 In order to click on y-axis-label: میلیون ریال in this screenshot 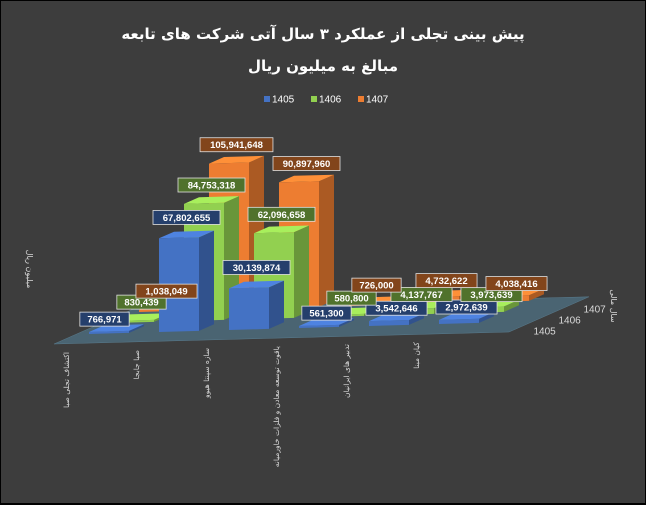, I will do `click(29, 269)`.